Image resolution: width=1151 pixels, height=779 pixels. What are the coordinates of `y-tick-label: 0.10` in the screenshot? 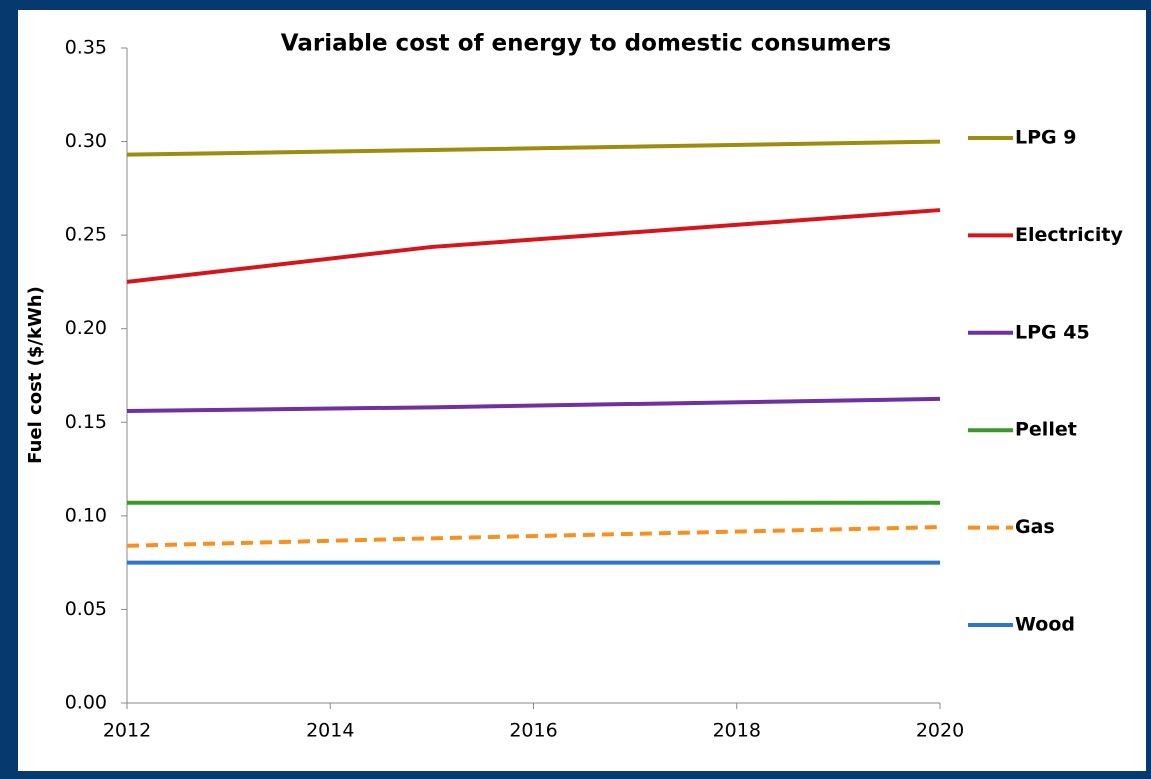 It's located at (86, 515).